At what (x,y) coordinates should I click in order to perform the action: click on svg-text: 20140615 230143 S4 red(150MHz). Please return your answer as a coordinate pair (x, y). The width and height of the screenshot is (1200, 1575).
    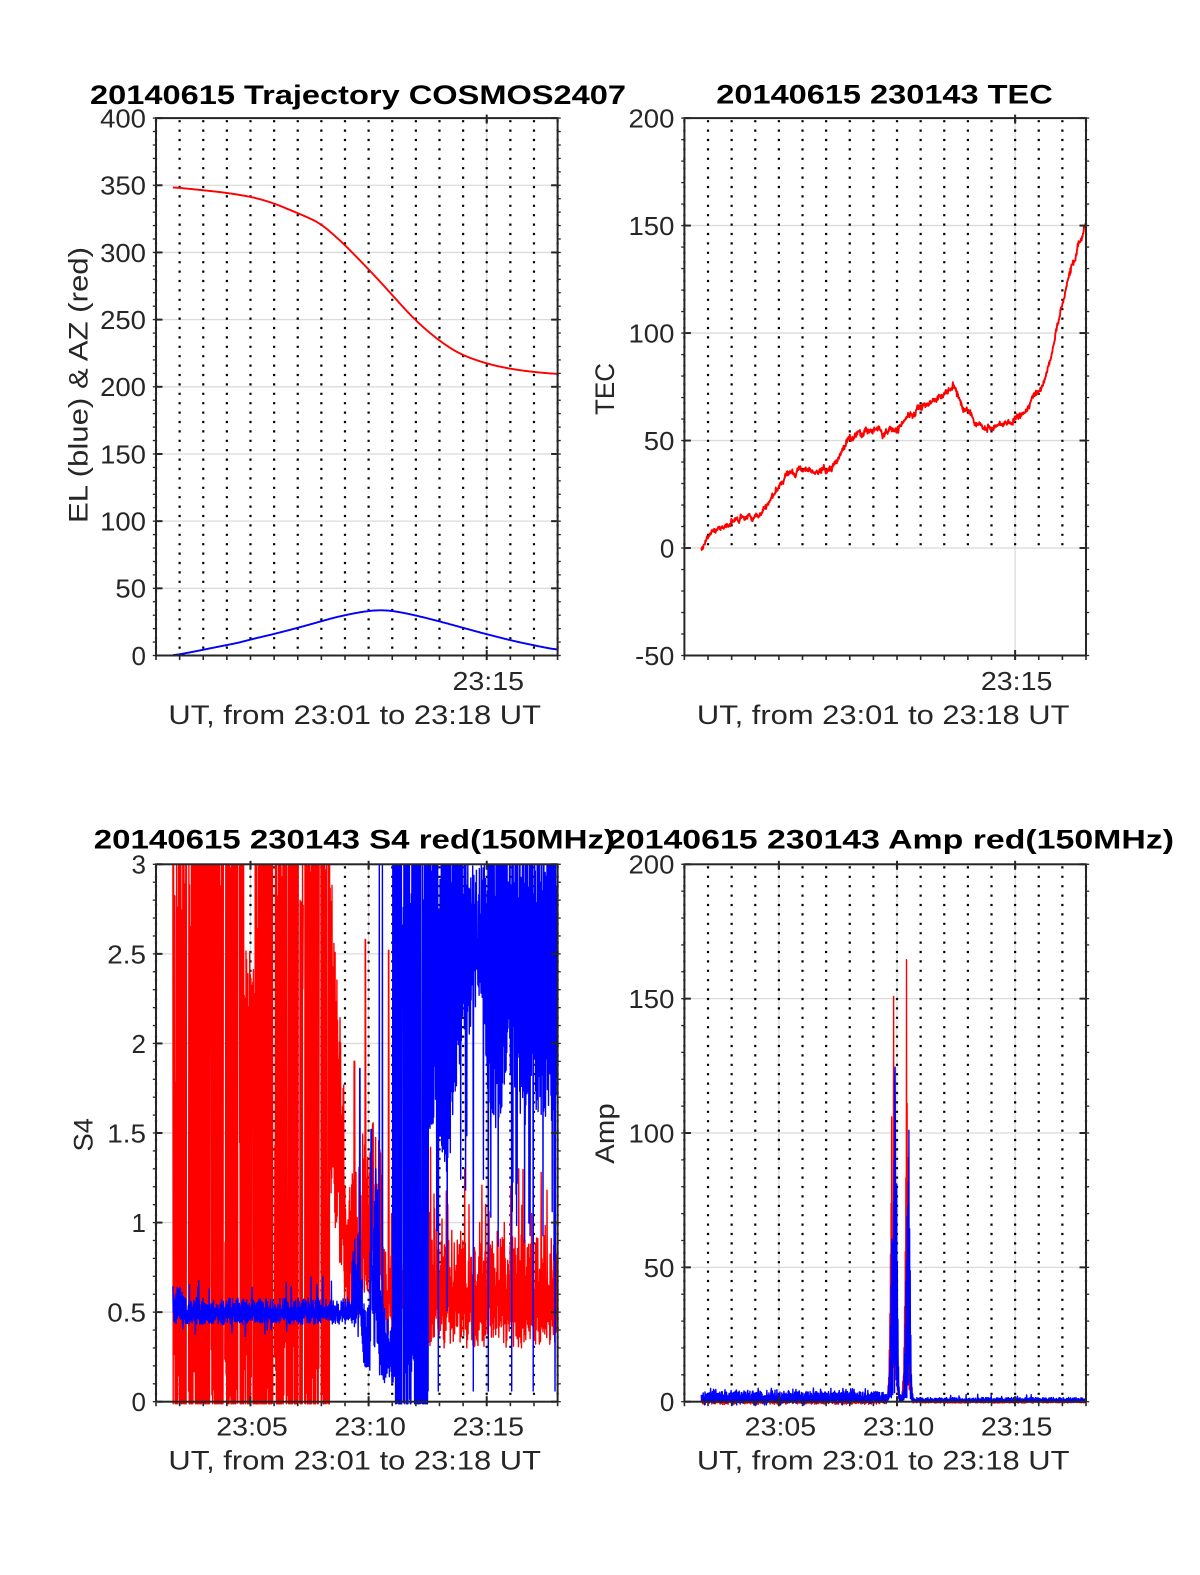
    Looking at the image, I should click on (354, 839).